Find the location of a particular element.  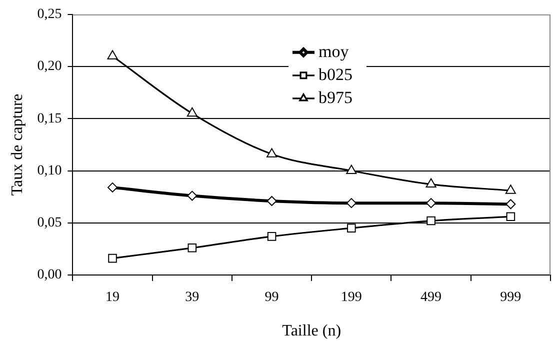

y-tick-label: 0,20 is located at coordinates (49, 66).